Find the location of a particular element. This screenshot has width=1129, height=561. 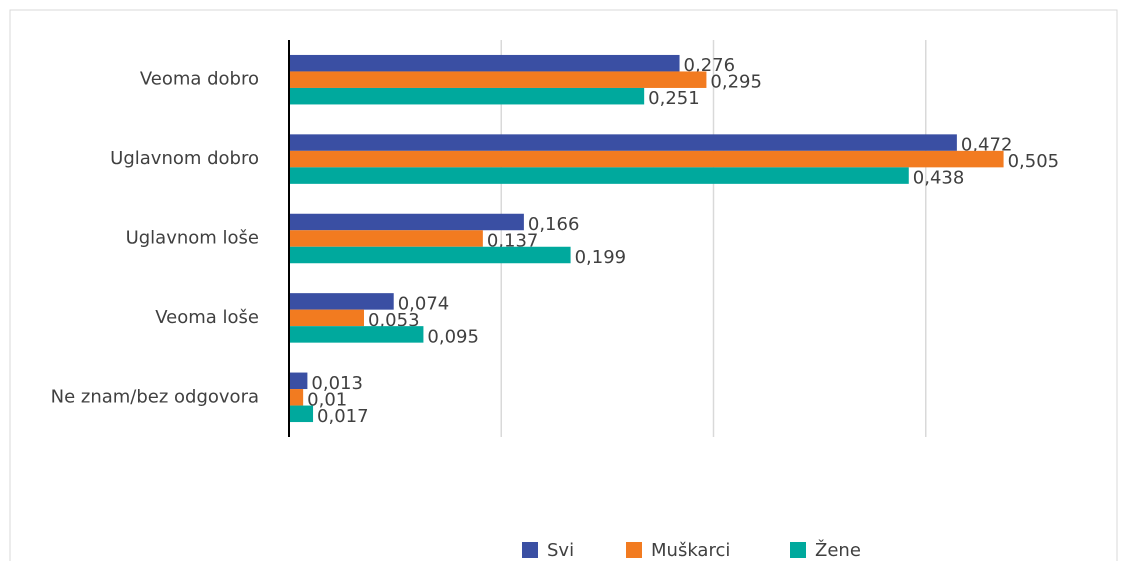

data-label: 0,199 is located at coordinates (601, 257).